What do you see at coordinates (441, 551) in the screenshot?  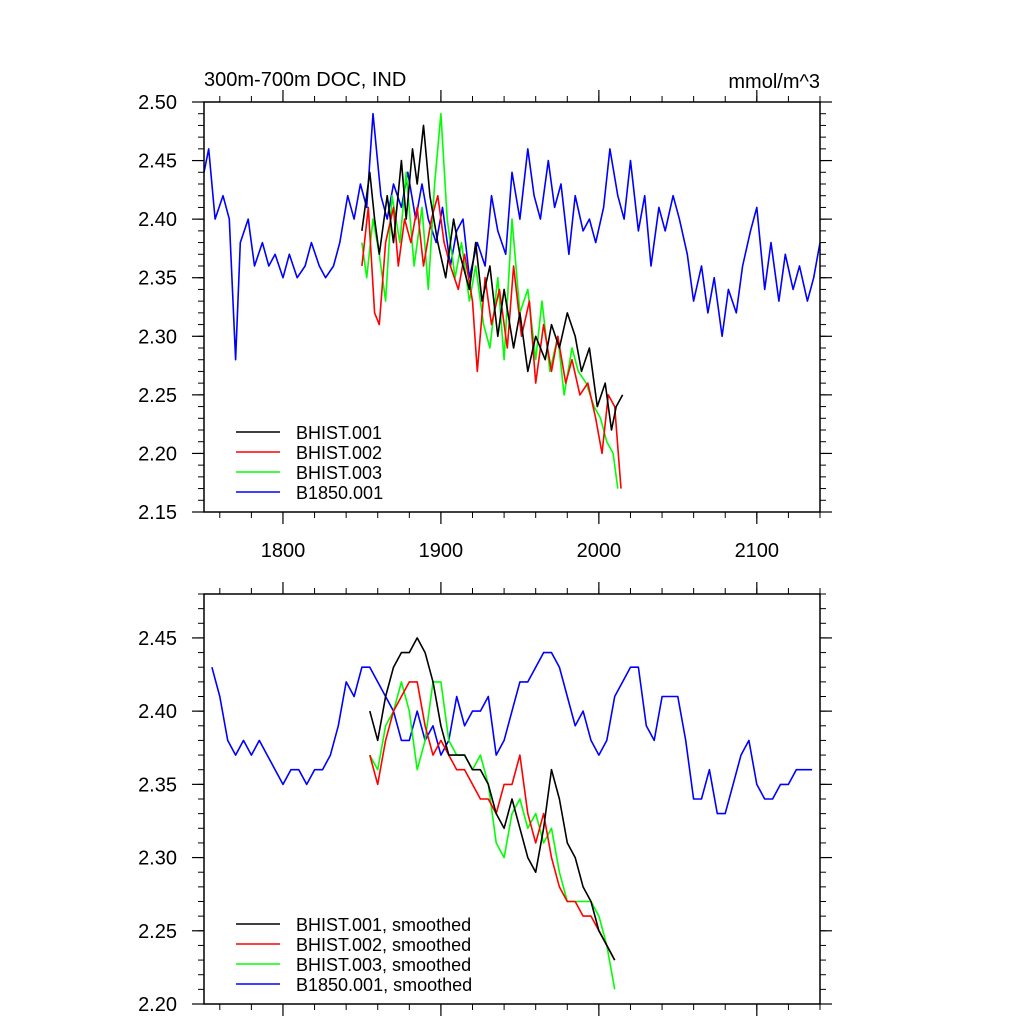 I see `x-tick-label: 1900` at bounding box center [441, 551].